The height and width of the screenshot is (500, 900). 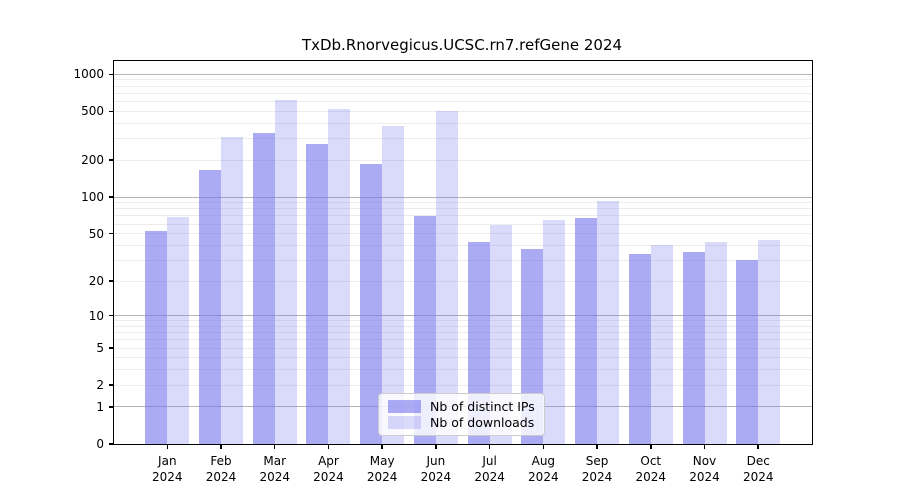 I want to click on x-tick-label-dec: Dec 2024, so click(x=758, y=469).